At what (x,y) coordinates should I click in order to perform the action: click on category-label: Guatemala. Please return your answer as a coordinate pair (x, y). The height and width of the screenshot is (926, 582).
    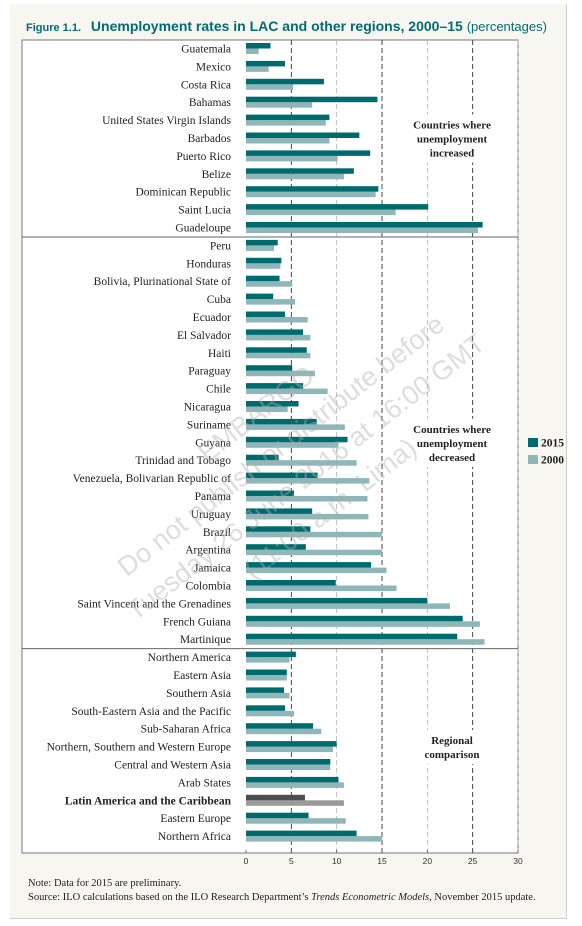
    Looking at the image, I should click on (206, 50).